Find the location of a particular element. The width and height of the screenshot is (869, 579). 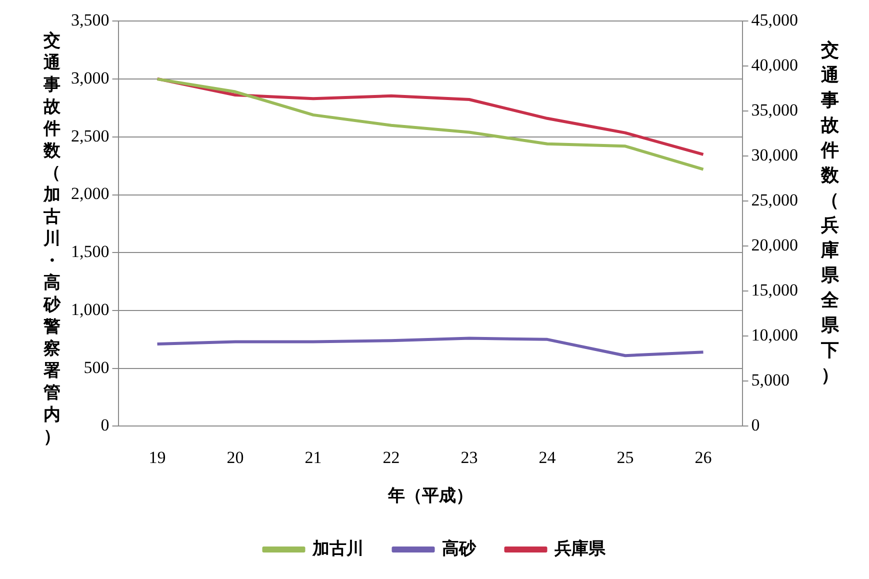

y-tick-label: 2,000 is located at coordinates (90, 194).